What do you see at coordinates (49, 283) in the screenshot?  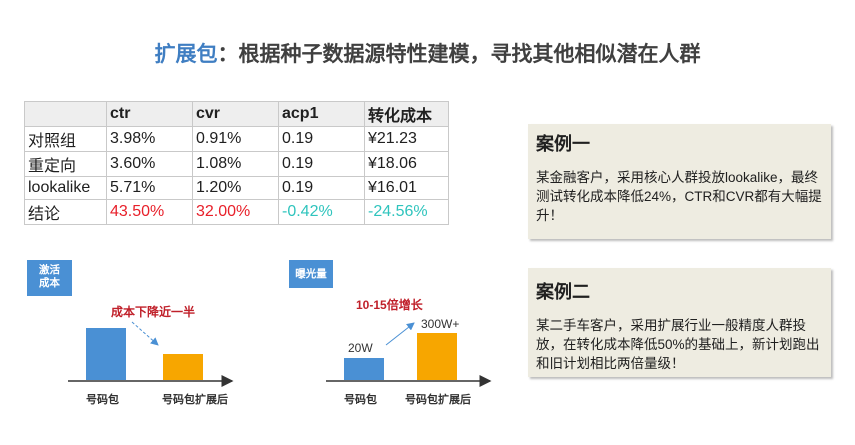 I see `tag-line: 成本` at bounding box center [49, 283].